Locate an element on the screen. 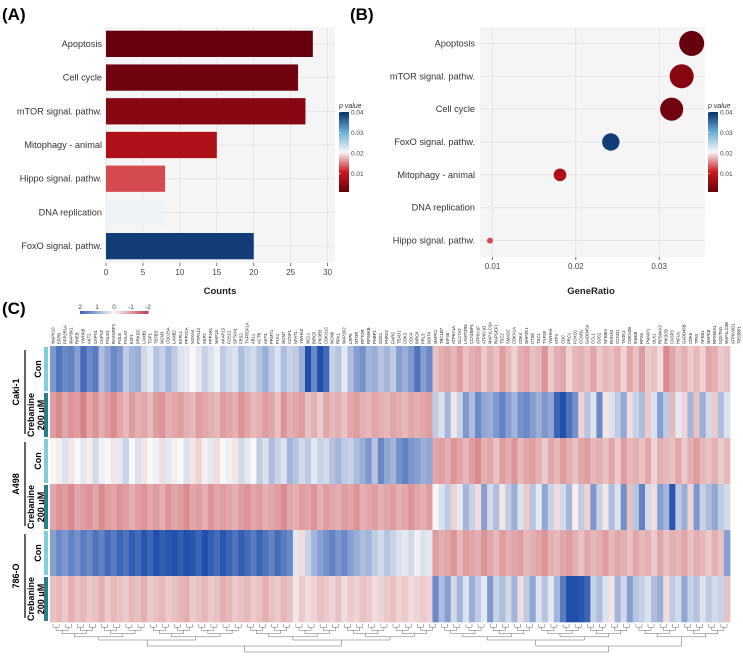  gene-label: CCL1 is located at coordinates (593, 338).